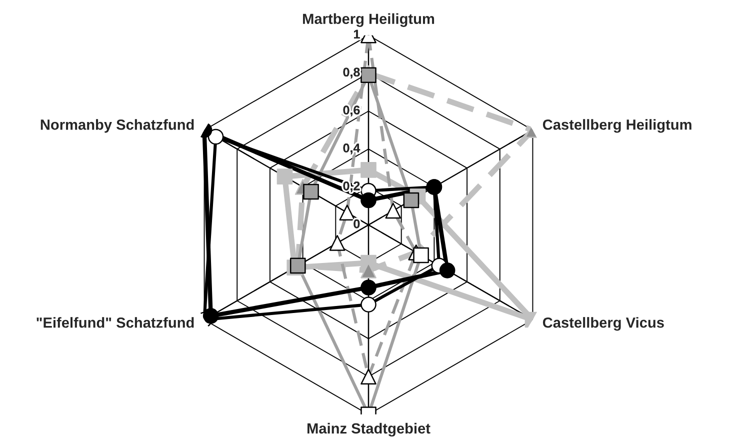 The image size is (737, 441). What do you see at coordinates (603, 324) in the screenshot?
I see `spoke-label: Castellberg Vicus` at bounding box center [603, 324].